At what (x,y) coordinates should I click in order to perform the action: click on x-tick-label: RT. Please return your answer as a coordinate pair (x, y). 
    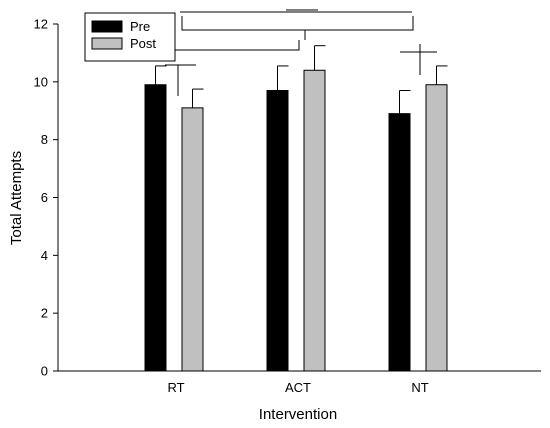
    Looking at the image, I should click on (175, 387).